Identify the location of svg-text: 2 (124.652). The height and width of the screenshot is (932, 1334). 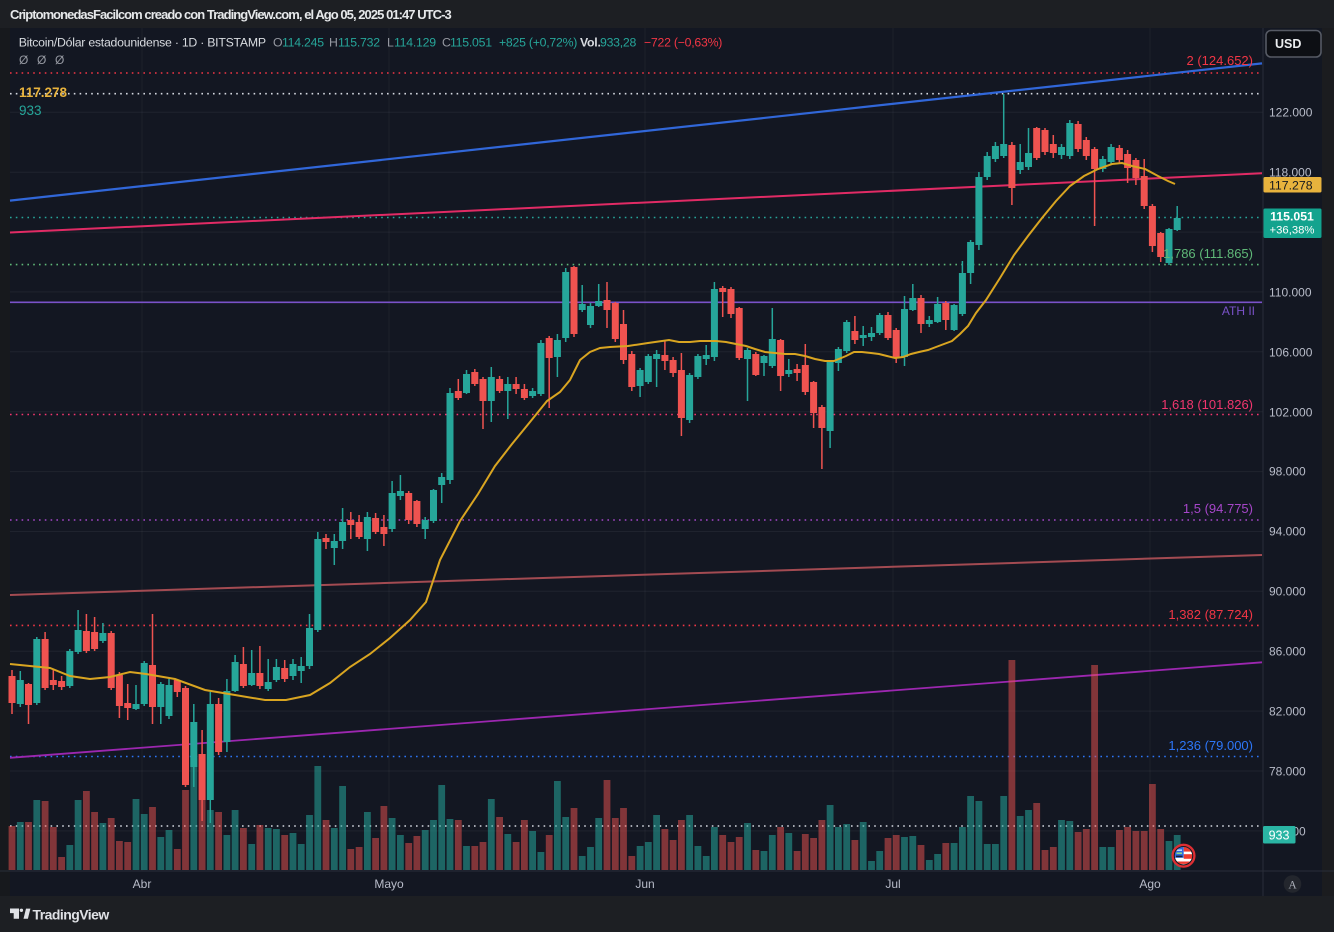
(1220, 60).